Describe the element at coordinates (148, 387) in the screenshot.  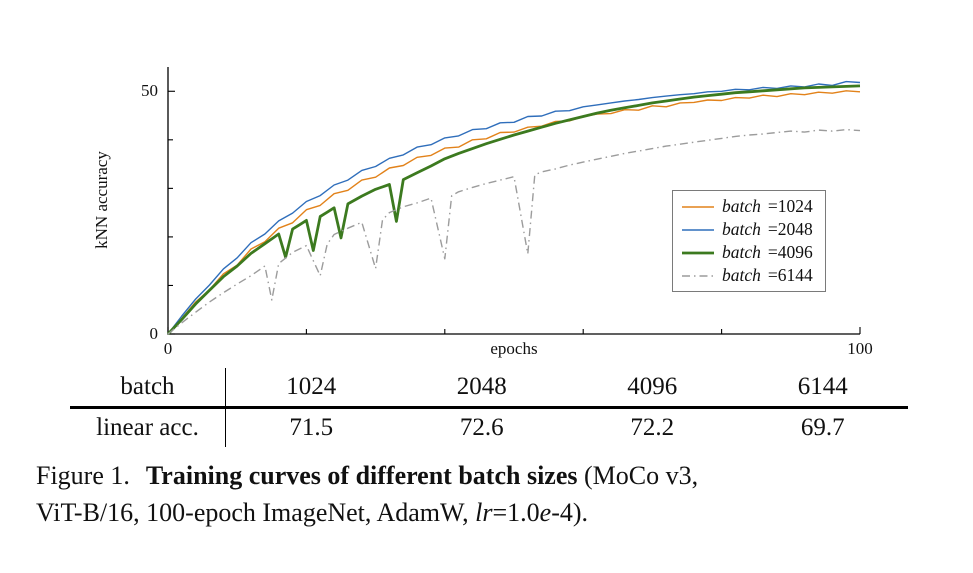
I see `table-header-batch: batch` at that location.